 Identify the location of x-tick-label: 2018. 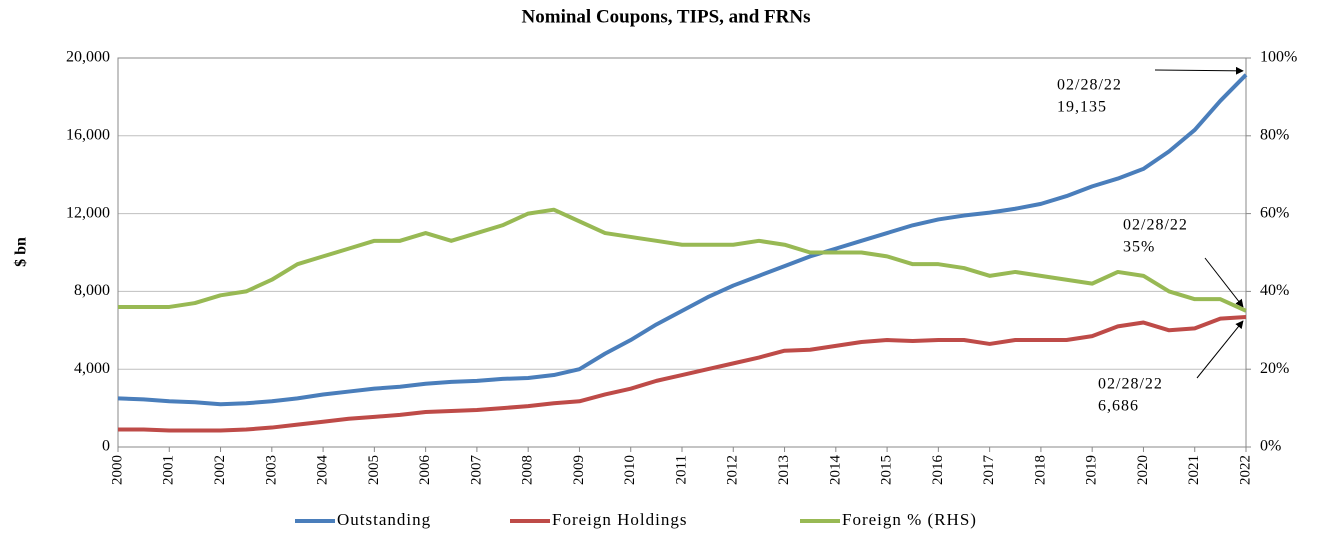
(1040, 470).